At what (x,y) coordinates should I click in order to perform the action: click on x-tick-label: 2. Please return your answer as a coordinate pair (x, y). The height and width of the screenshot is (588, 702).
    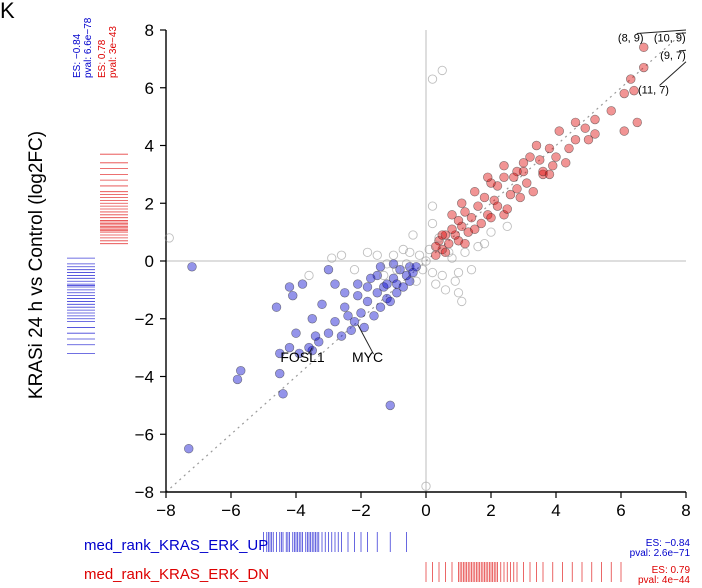
    Looking at the image, I should click on (490, 510).